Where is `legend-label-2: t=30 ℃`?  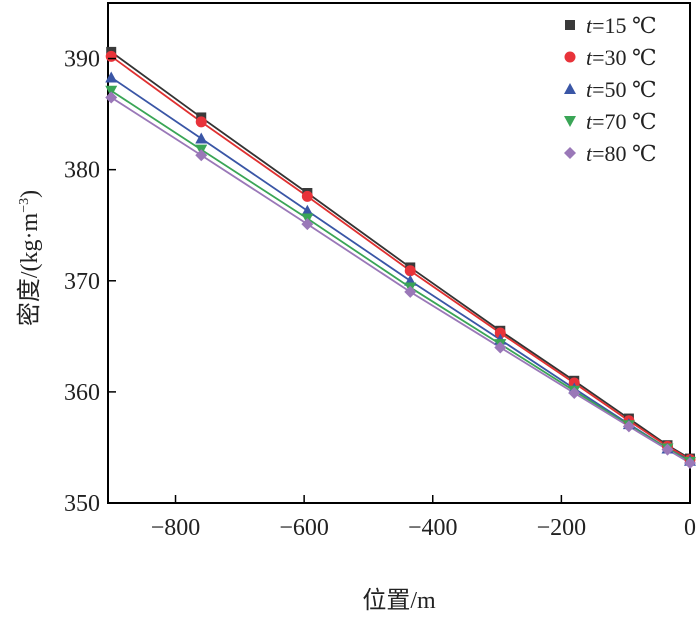 legend-label-2: t=30 ℃ is located at coordinates (621, 57).